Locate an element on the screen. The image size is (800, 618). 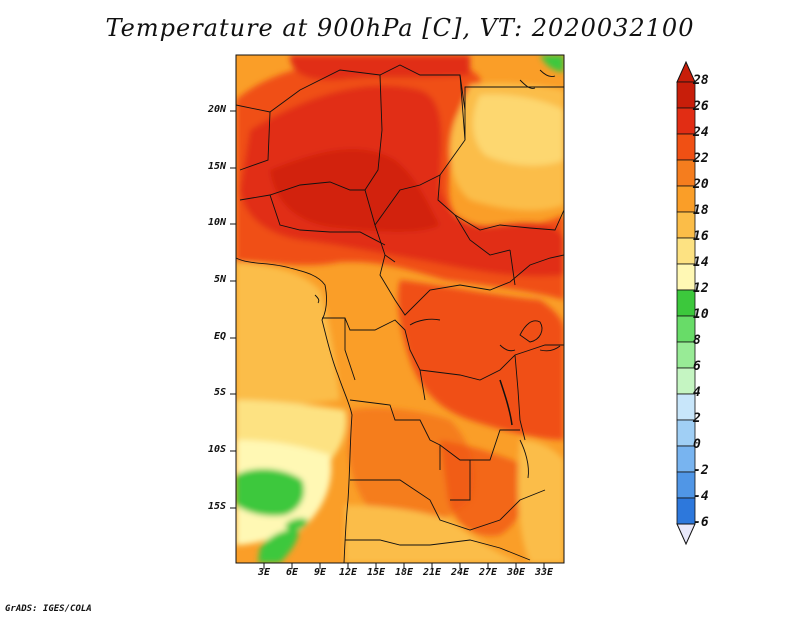
colorbar-tick-label: -2 is located at coordinates (701, 470).